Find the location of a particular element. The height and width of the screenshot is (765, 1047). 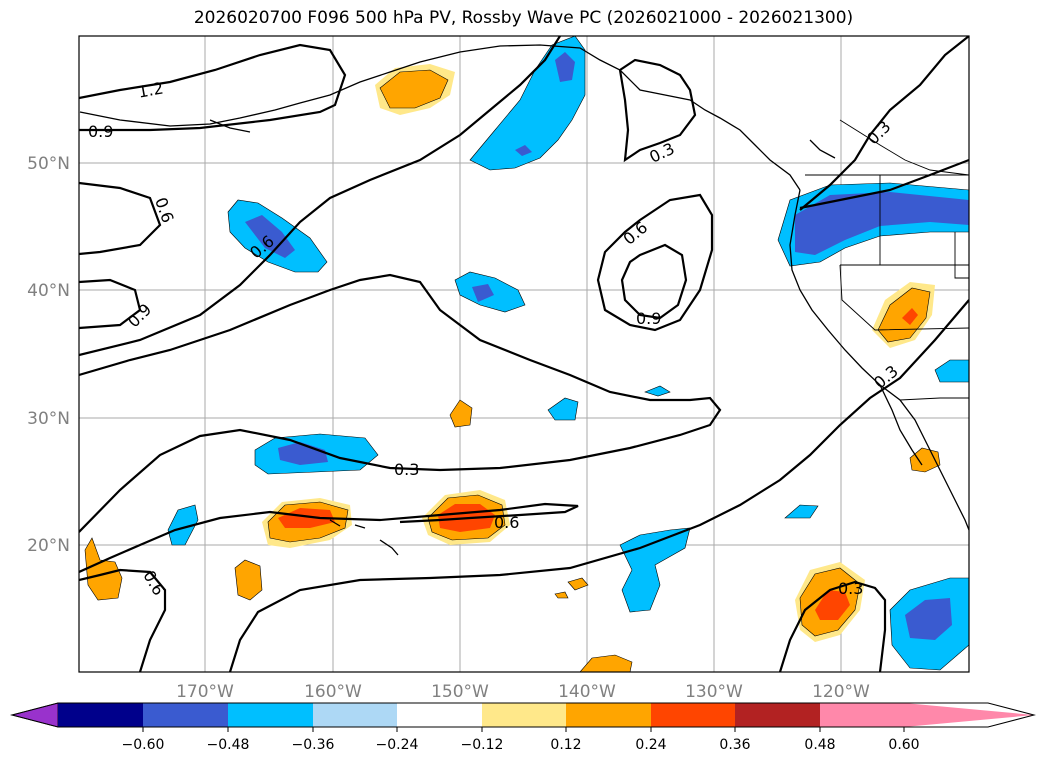

colorbar-ticks is located at coordinates (523, 729).